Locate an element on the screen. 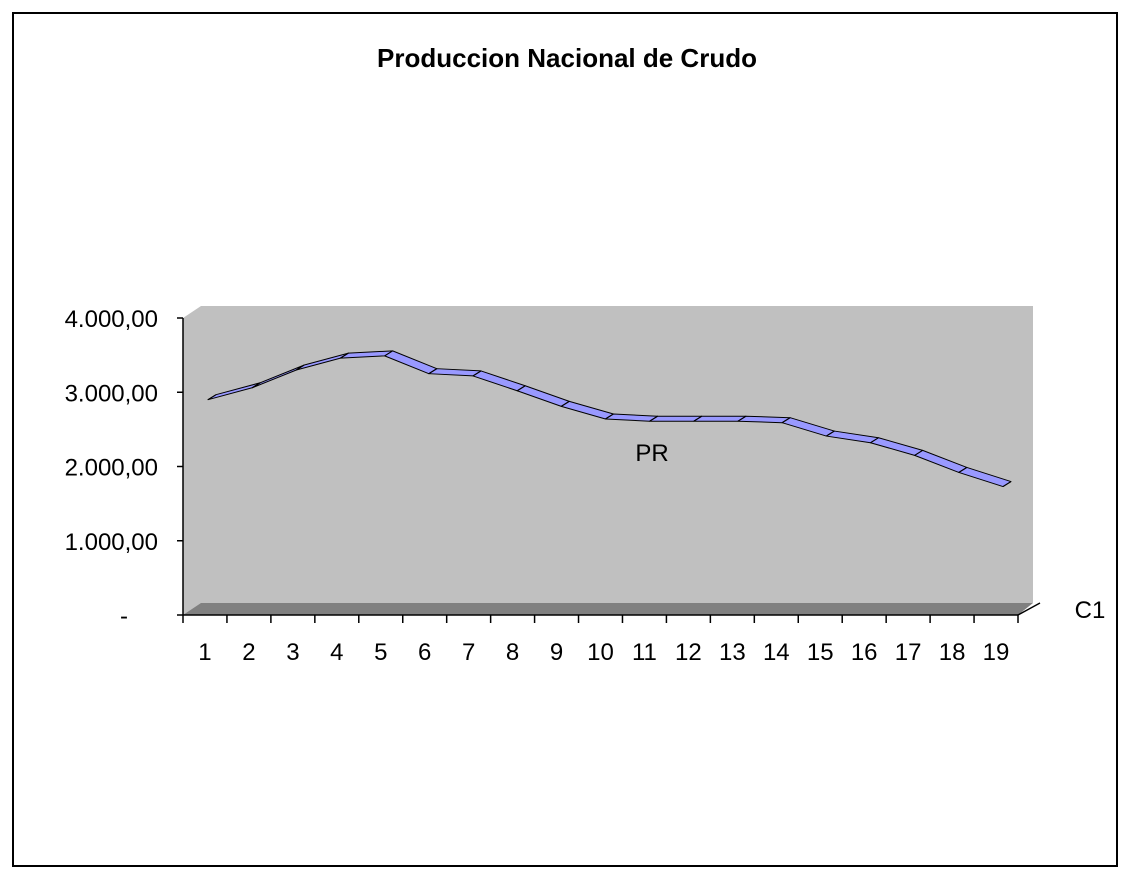 This screenshot has height=881, width=1135. chart-title: Produccion Nacional de Crudo is located at coordinates (567, 58).